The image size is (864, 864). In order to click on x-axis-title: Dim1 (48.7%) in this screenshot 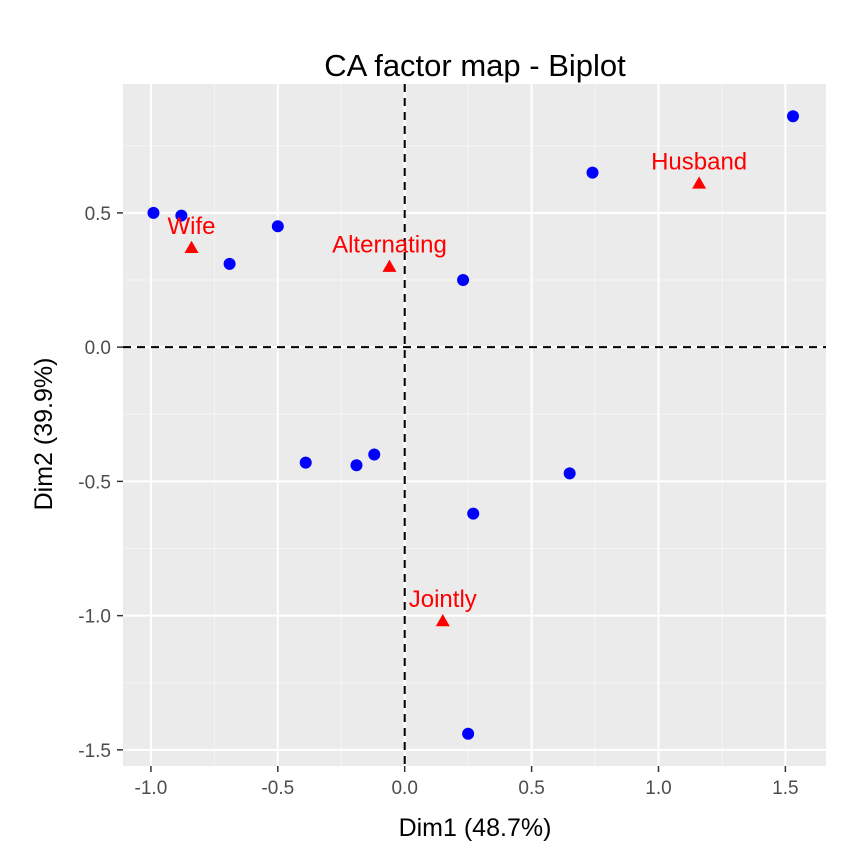, I will do `click(475, 828)`.